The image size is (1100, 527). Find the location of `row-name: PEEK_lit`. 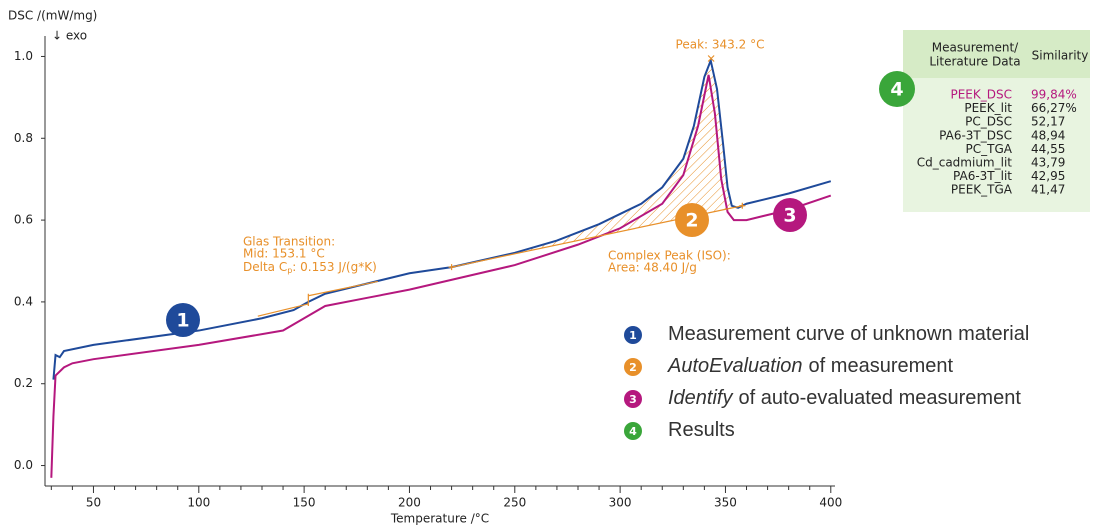

row-name: PEEK_lit is located at coordinates (988, 108).